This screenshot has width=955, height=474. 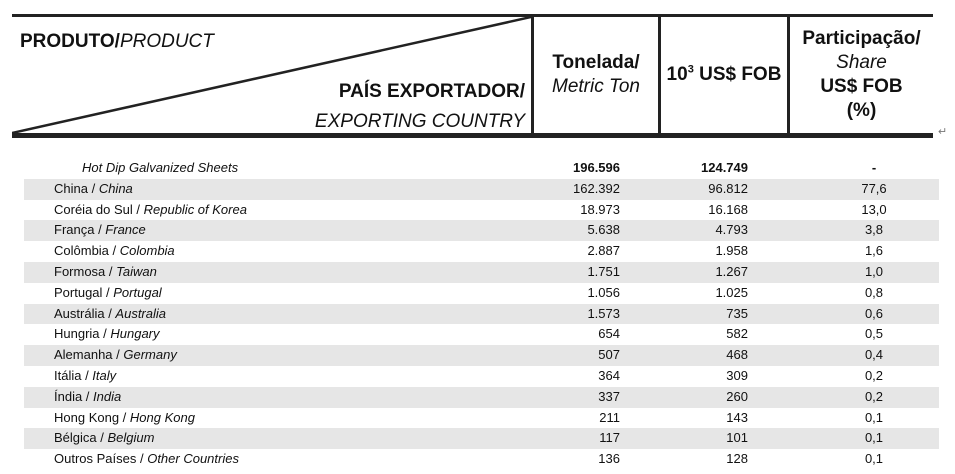 What do you see at coordinates (481, 439) in the screenshot?
I see `table-row: Bélgica / Belgium 117 101 0,1` at bounding box center [481, 439].